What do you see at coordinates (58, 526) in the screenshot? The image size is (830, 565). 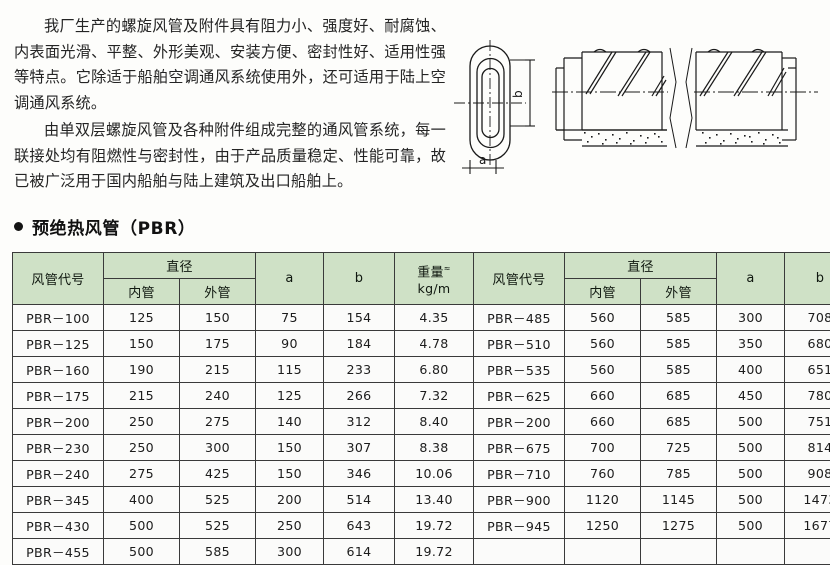 I see `cell-left-code: PBR－430` at bounding box center [58, 526].